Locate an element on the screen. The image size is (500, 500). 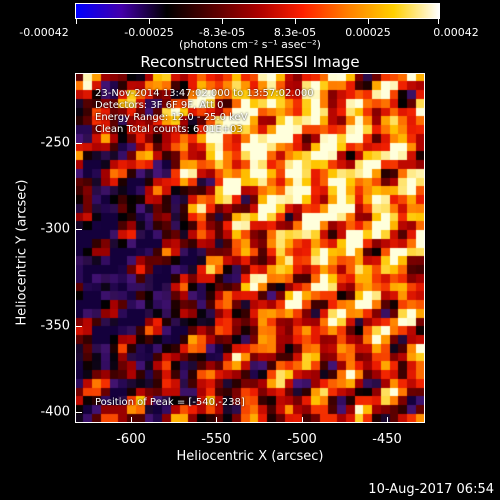
timestamp: 10-Aug-2017 06:54 is located at coordinates (431, 489).